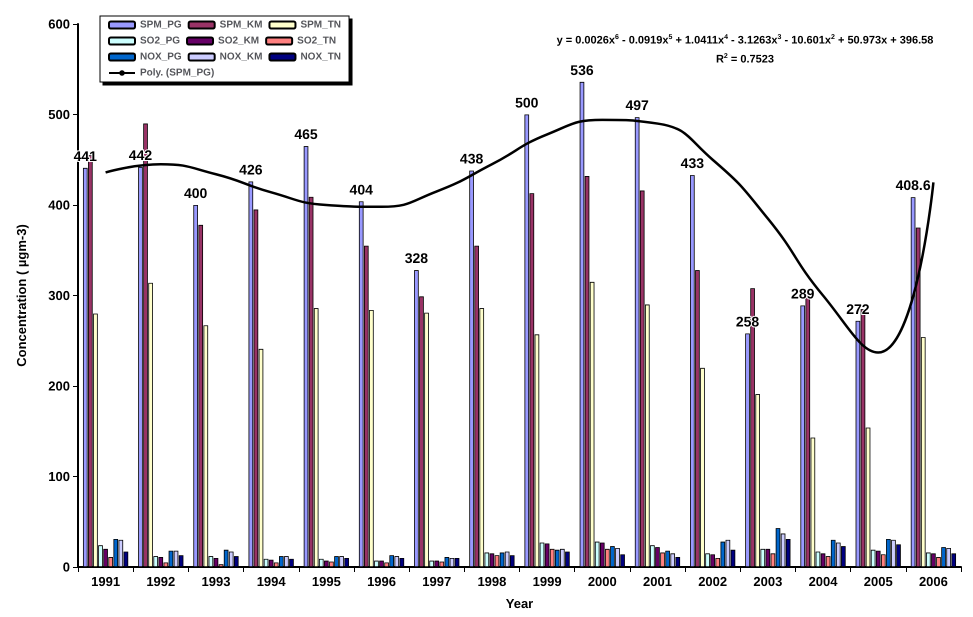  What do you see at coordinates (66, 567) in the screenshot?
I see `y-tick-label: 0` at bounding box center [66, 567].